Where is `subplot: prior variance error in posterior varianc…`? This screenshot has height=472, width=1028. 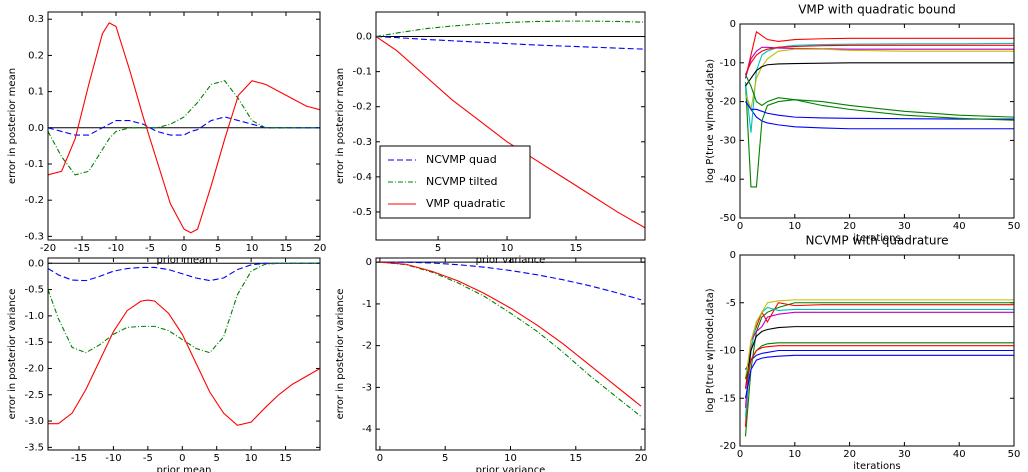
subplot: prior variance error in posterior varianc… is located at coordinates (491, 364).